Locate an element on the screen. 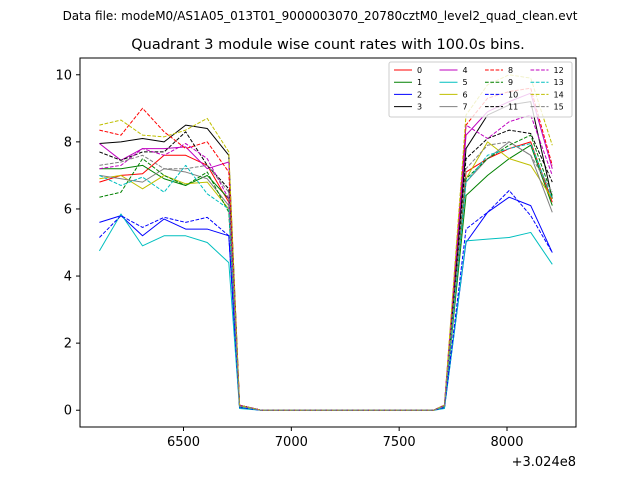  x-tick-label: 6500 is located at coordinates (183, 442).